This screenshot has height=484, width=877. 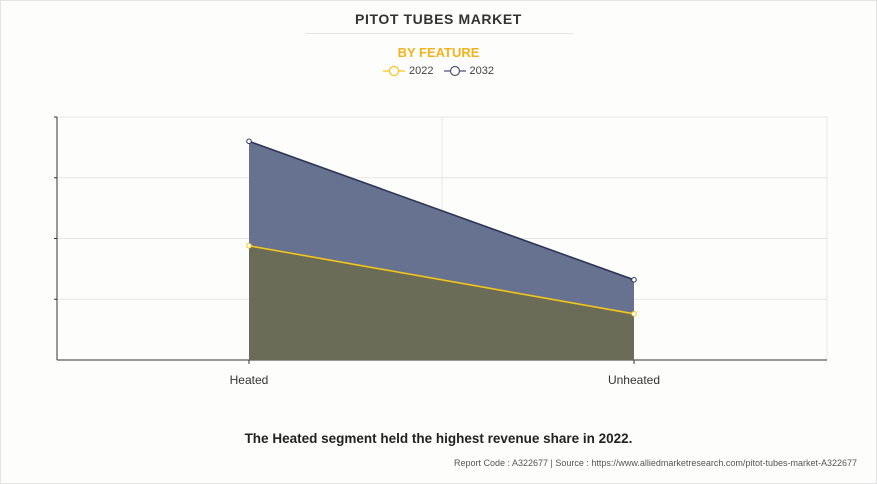 I want to click on point-2032-heated, so click(x=249, y=141).